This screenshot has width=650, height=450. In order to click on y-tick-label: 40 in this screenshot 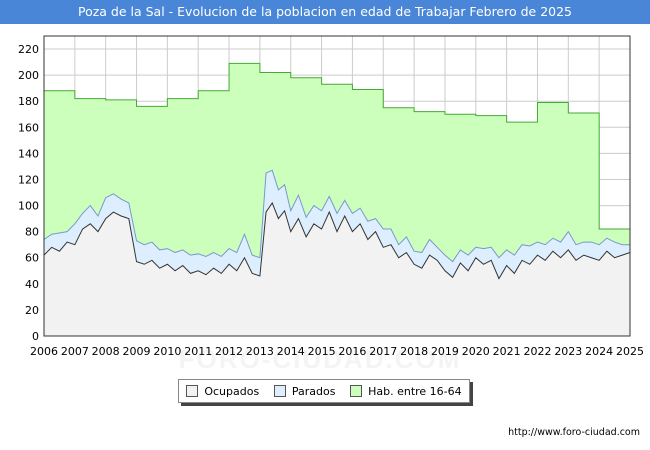, I will do `click(32, 284)`.